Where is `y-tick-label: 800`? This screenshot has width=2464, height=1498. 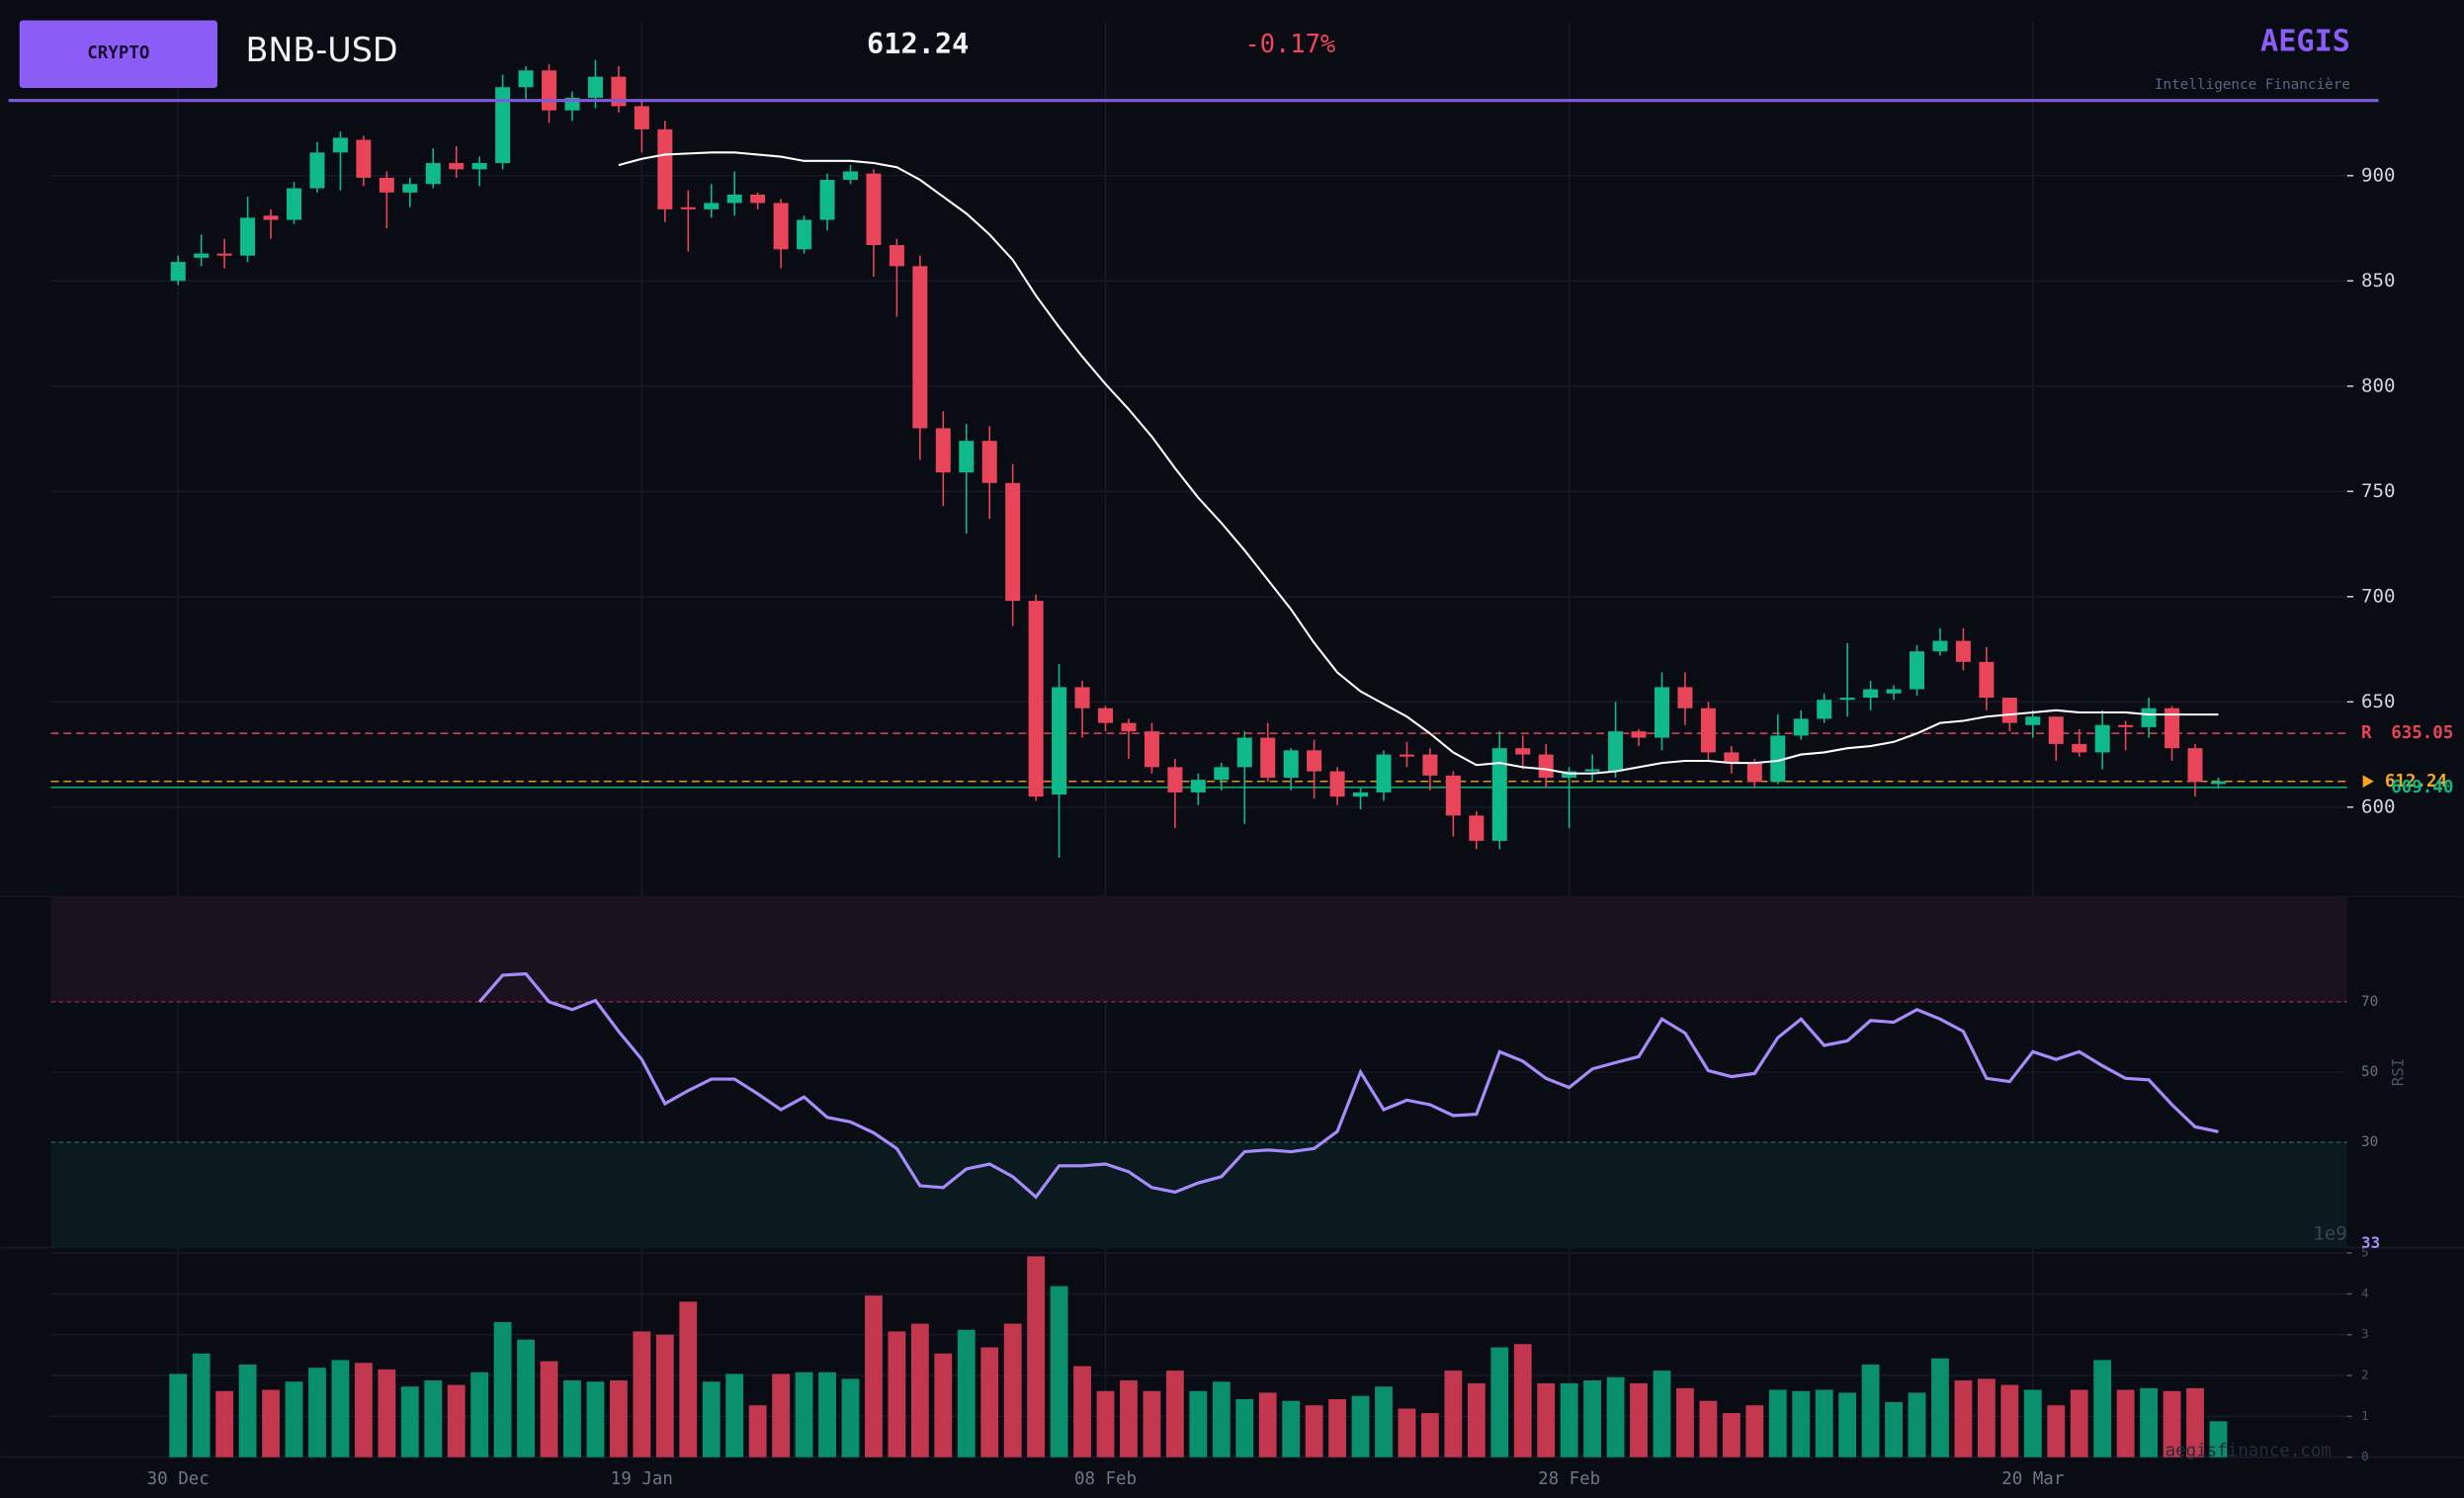
y-tick-label: 800 is located at coordinates (2378, 385).